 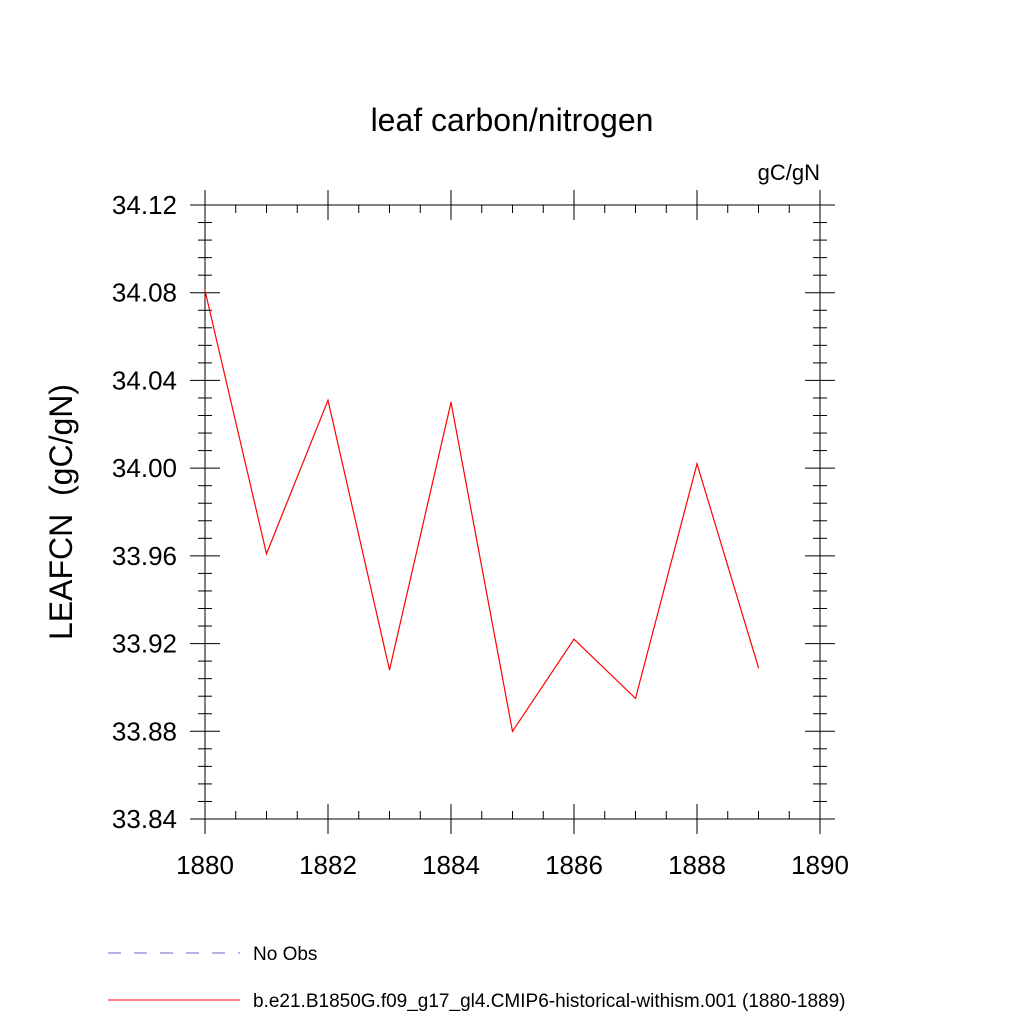 I want to click on y-tick-label: 33.88, so click(x=144, y=731).